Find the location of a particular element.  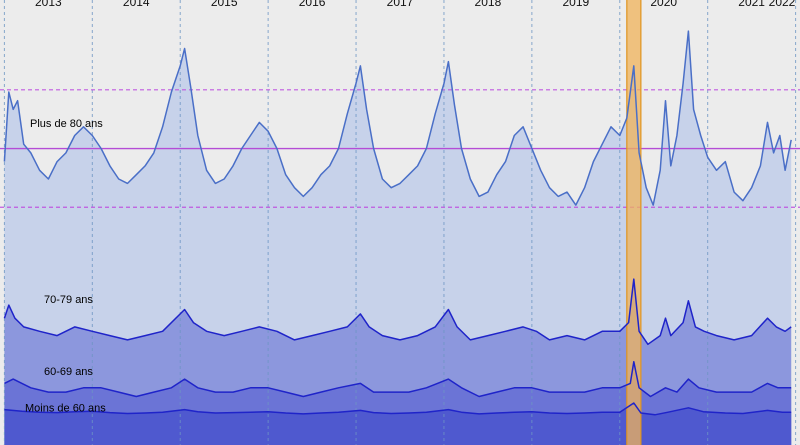

x-tick-label-2014: 2014 is located at coordinates (136, 4).